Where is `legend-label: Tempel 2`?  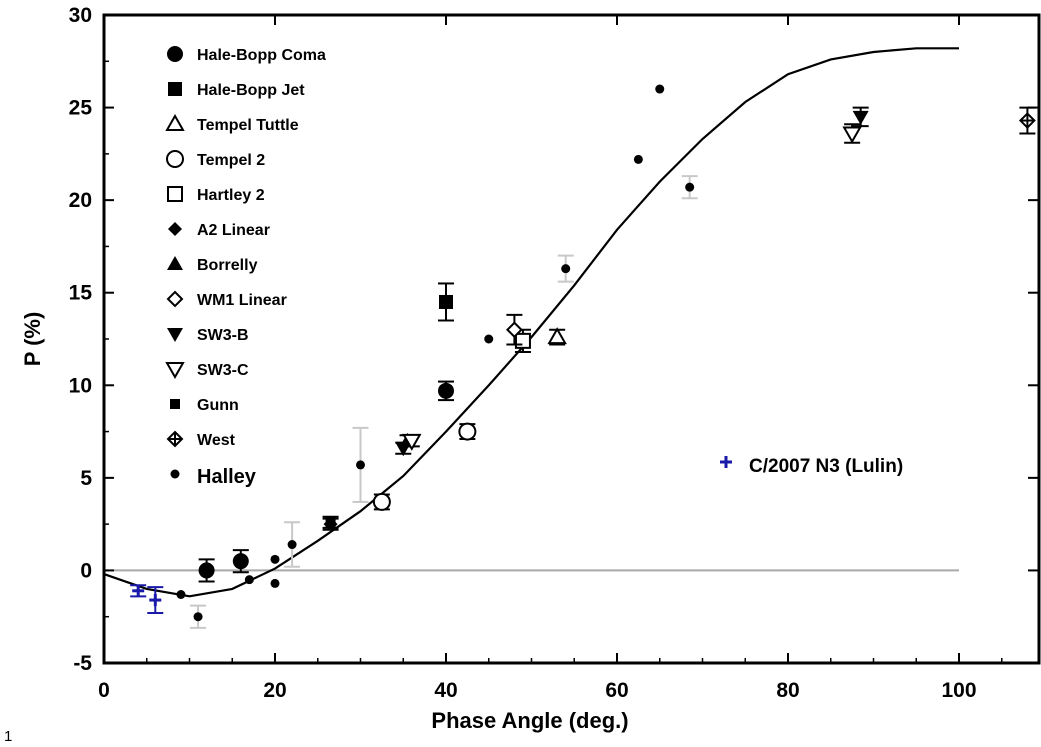
legend-label: Tempel 2 is located at coordinates (231, 160).